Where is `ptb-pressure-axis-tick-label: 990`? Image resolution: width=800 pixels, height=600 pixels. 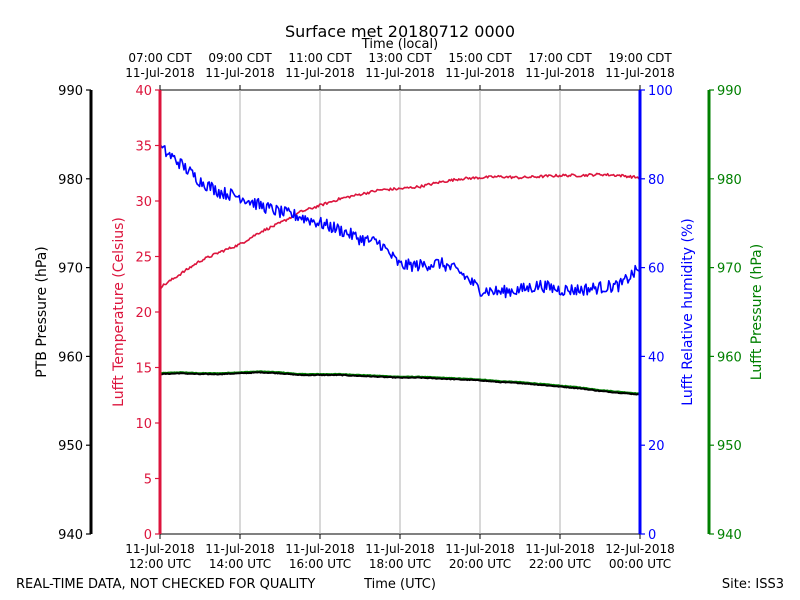 ptb-pressure-axis-tick-label: 990 is located at coordinates (70, 91).